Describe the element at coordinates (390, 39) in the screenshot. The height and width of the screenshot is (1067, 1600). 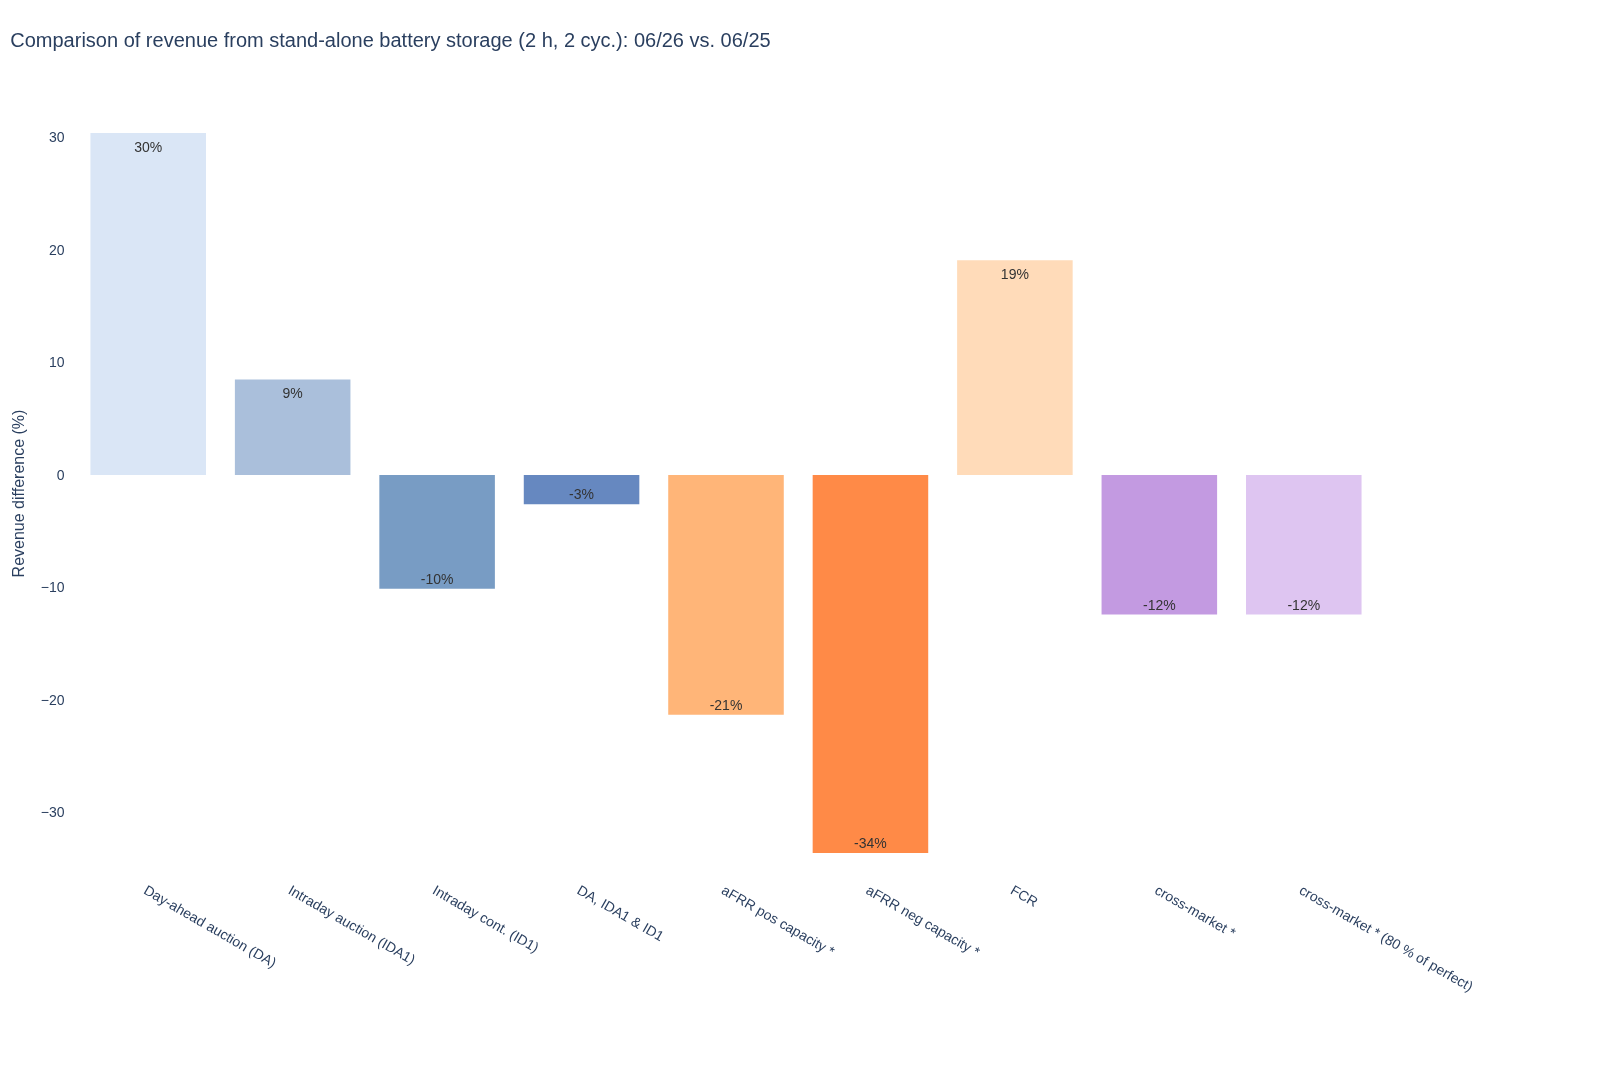
I see `chart-title: Comparison of revenue from stand-alone battery storage (2 h, 2 cyc.): 06/26 vs. 06/25` at that location.